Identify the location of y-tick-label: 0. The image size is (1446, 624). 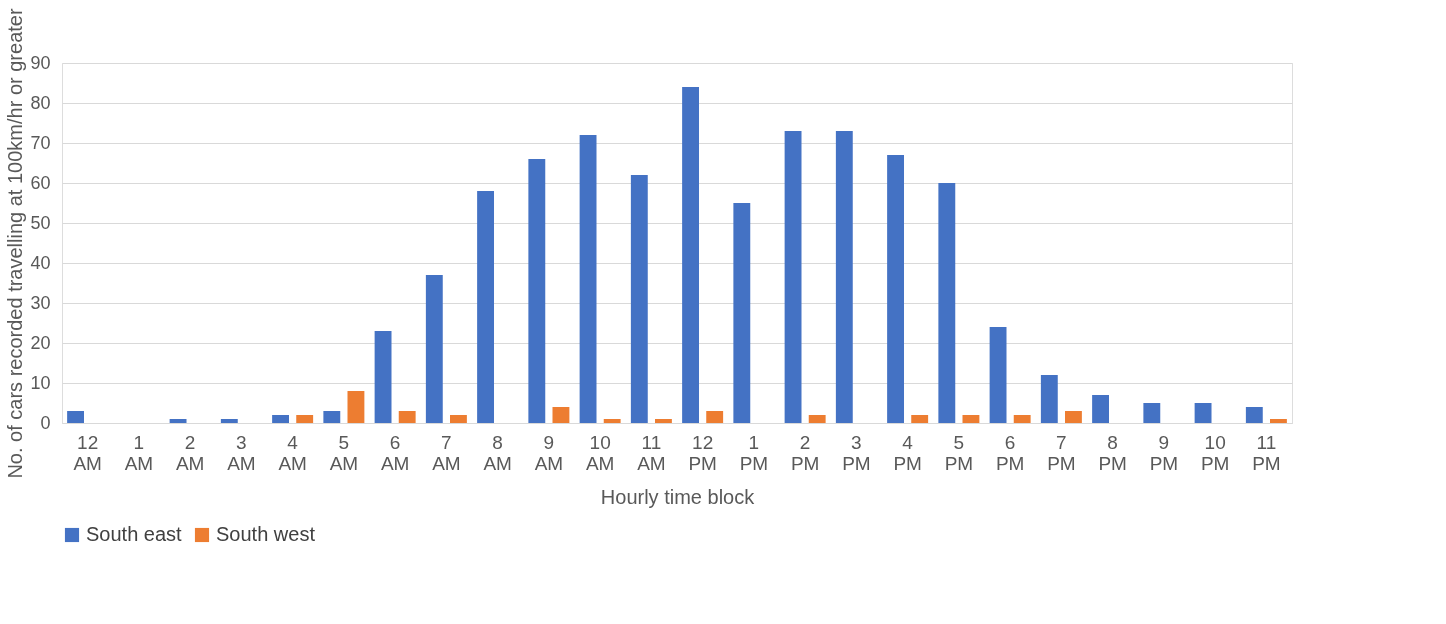
(45, 422).